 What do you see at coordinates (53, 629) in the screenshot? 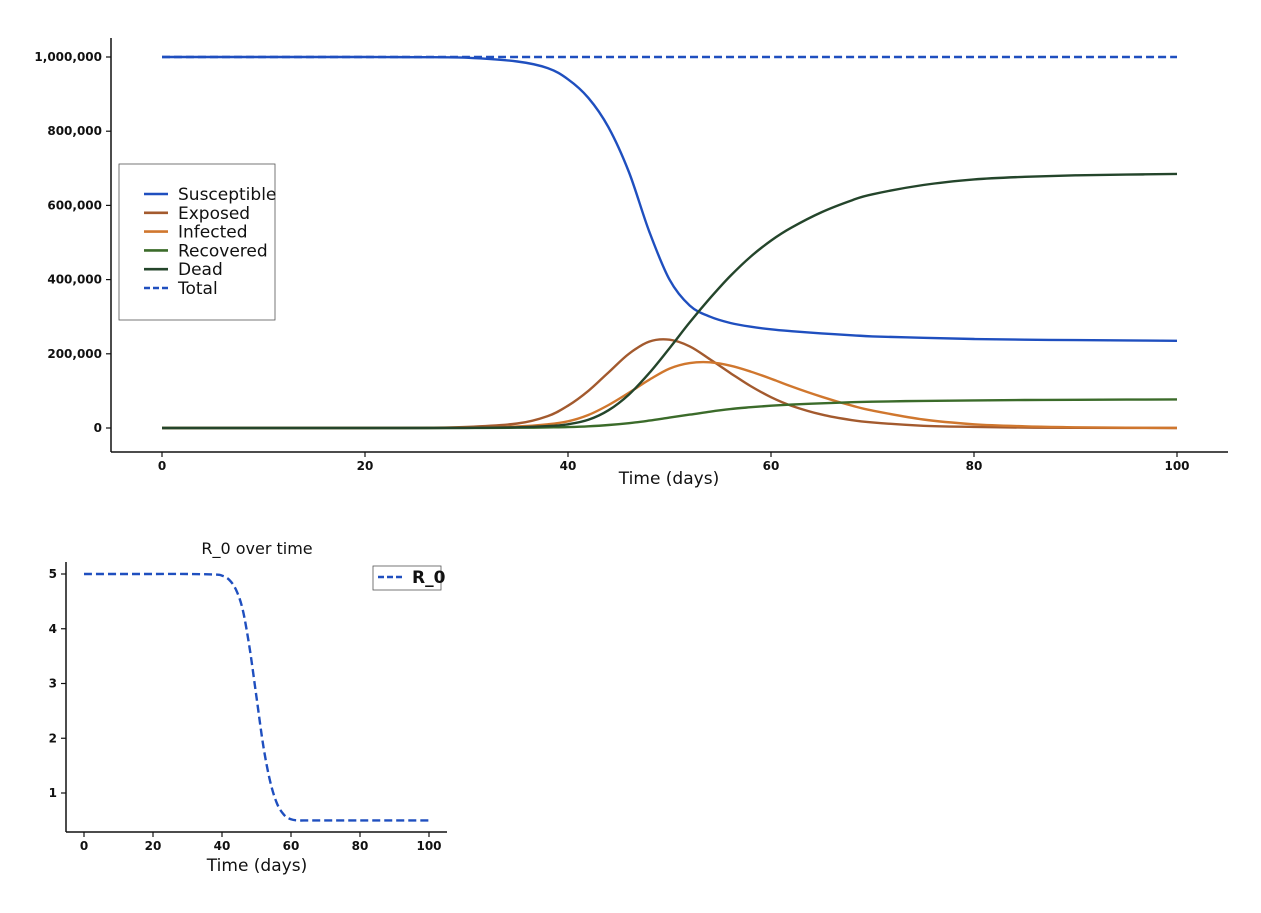
I see `y-tick-label: 4` at bounding box center [53, 629].